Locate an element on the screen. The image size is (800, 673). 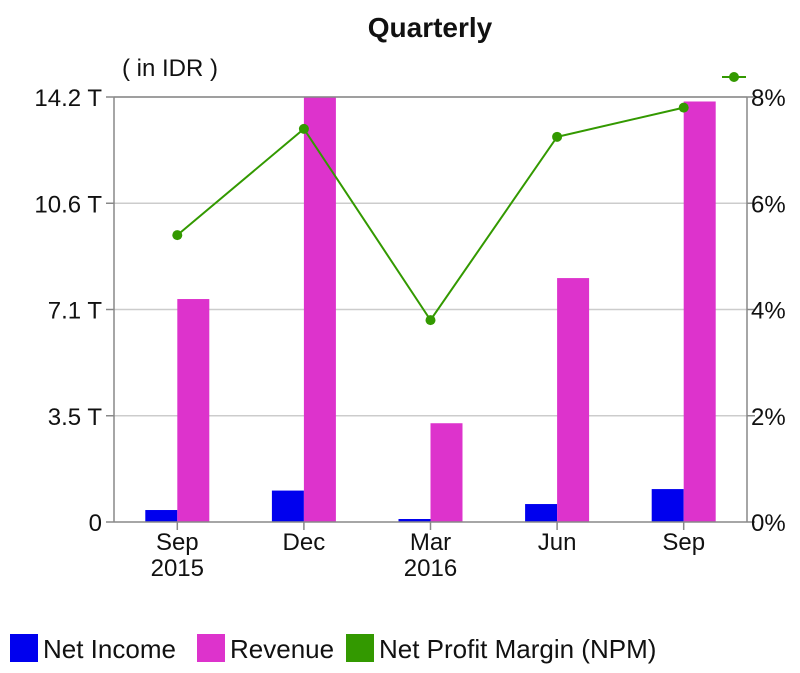
y-left-tick-label: 3.5 T is located at coordinates (75, 417).